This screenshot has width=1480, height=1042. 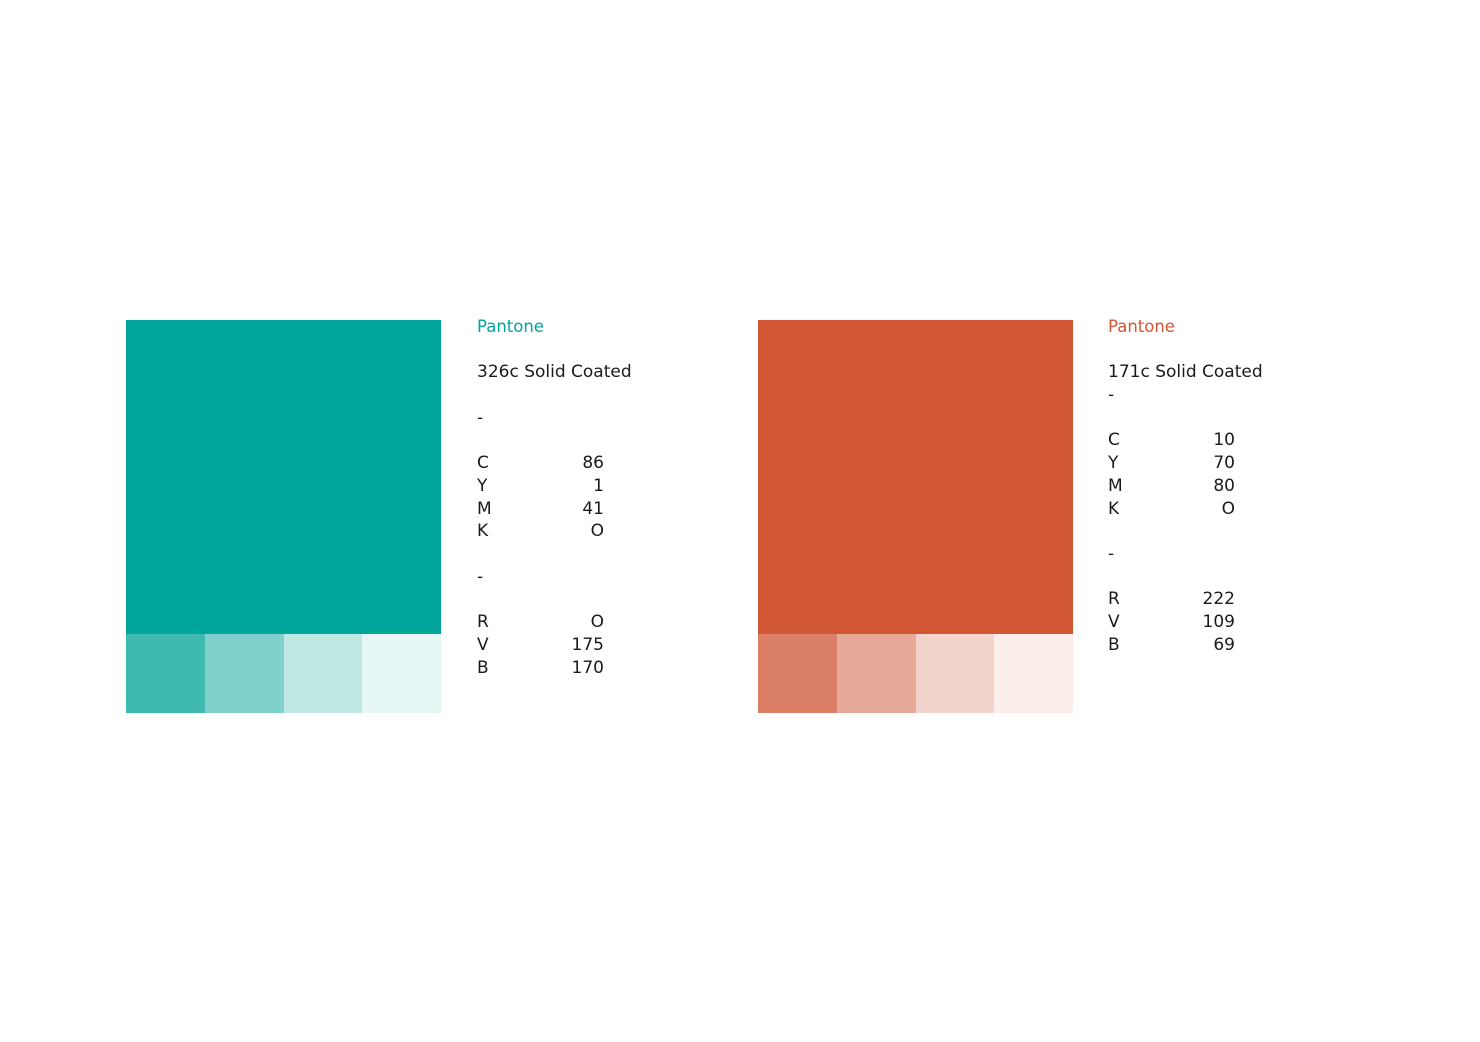 I want to click on teal-rvb-b-value: 170, so click(x=587, y=668).